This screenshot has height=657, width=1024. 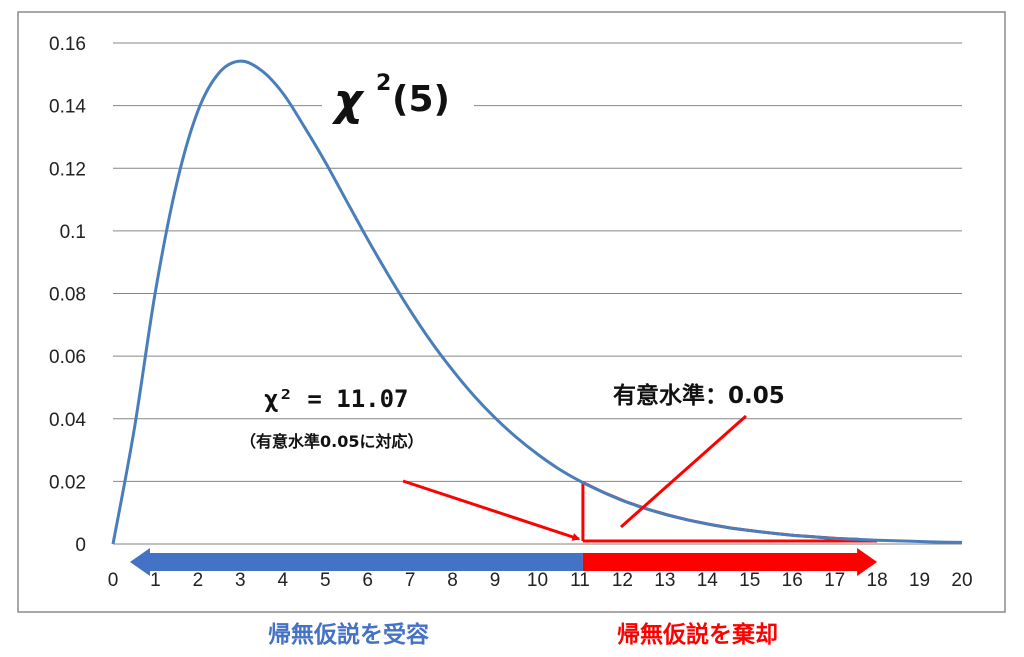 I want to click on y-tick-label: 0.16, so click(x=67, y=44).